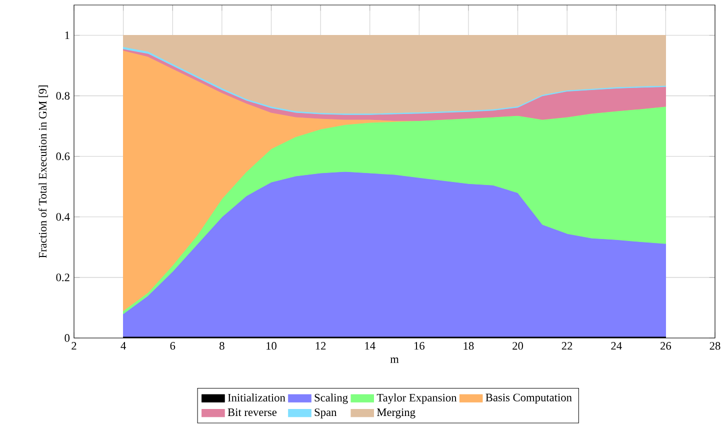  Describe the element at coordinates (252, 412) in the screenshot. I see `legend-label: Bit reverse` at that location.